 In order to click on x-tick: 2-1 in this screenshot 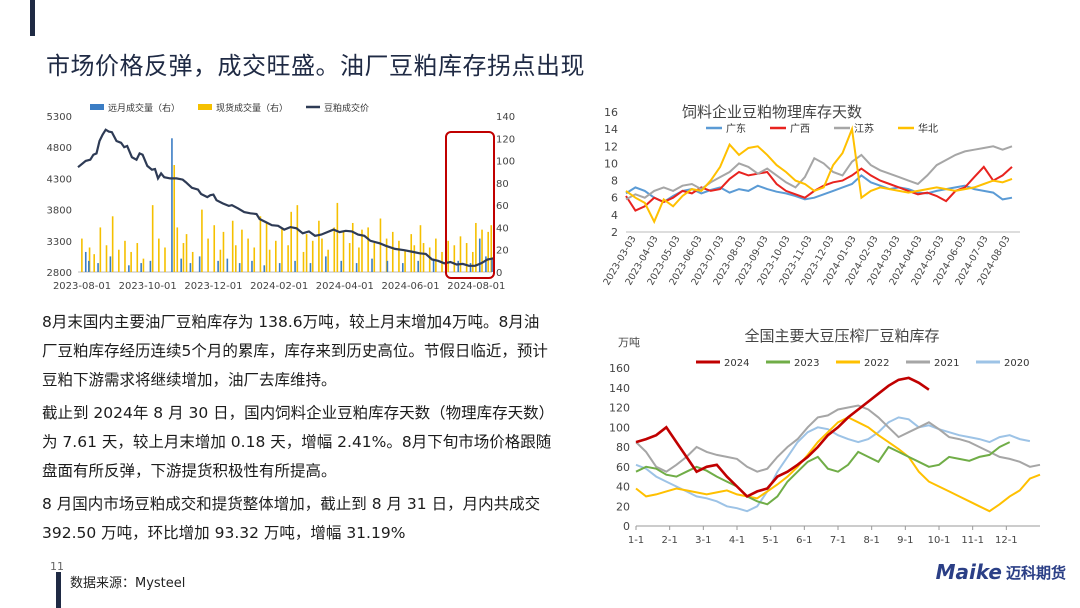, I will do `click(669, 540)`.